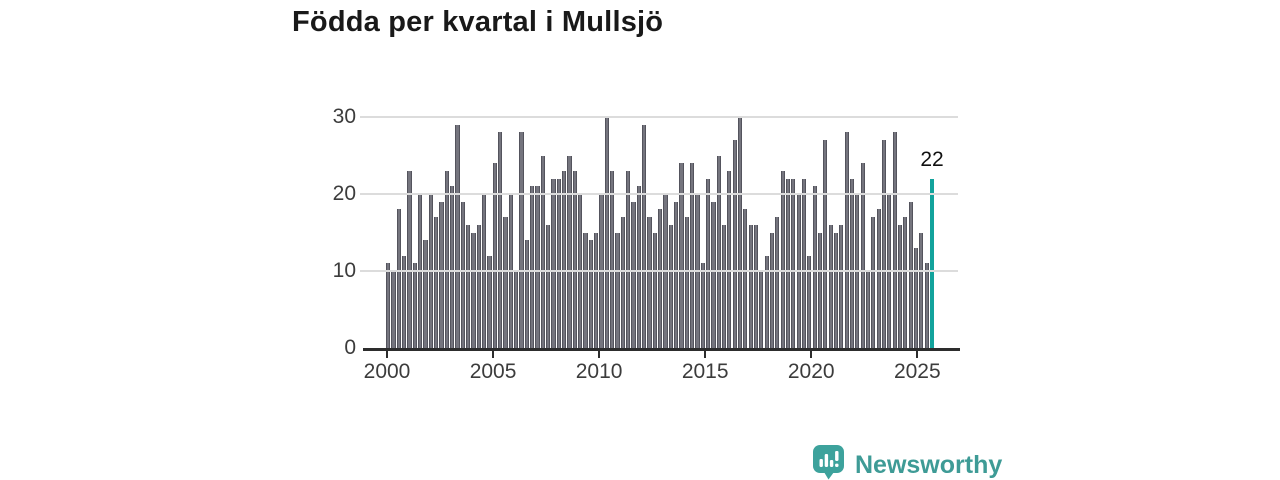 This screenshot has height=480, width=1280. What do you see at coordinates (387, 371) in the screenshot?
I see `x-axis-tick-label: 2000` at bounding box center [387, 371].